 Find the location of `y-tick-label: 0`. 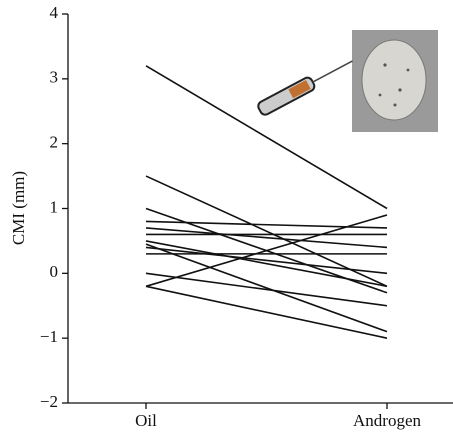

y-tick-label: 0 is located at coordinates (54, 271).